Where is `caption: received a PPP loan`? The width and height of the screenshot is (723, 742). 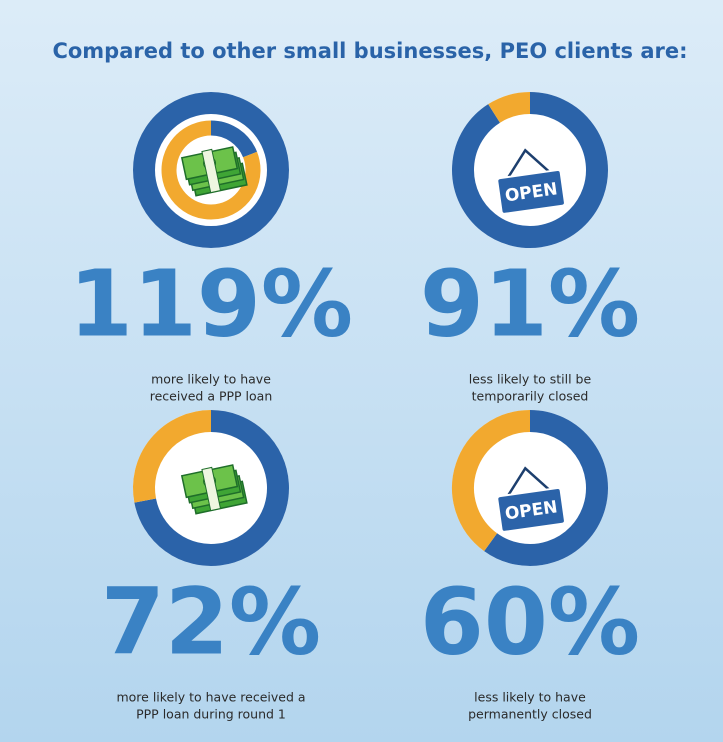 caption: received a PPP loan is located at coordinates (211, 396).